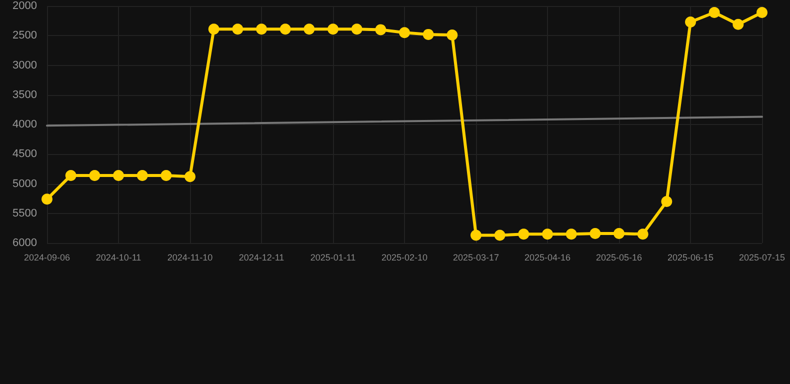 This screenshot has height=384, width=790. What do you see at coordinates (24, 94) in the screenshot?
I see `y-tick-label: 3500` at bounding box center [24, 94].